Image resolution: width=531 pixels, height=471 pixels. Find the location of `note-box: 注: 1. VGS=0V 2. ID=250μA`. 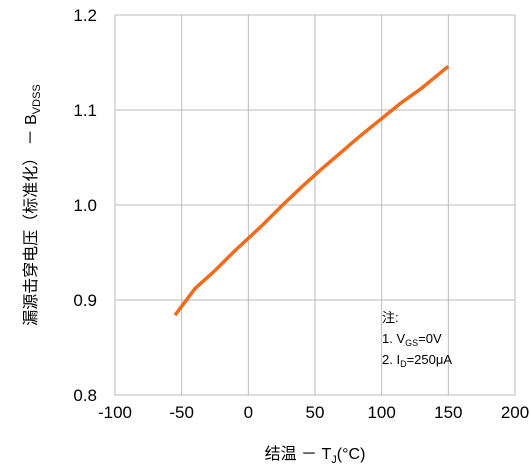

note-box: 注: 1. VGS=0V 2. ID=250μA is located at coordinates (417, 339).